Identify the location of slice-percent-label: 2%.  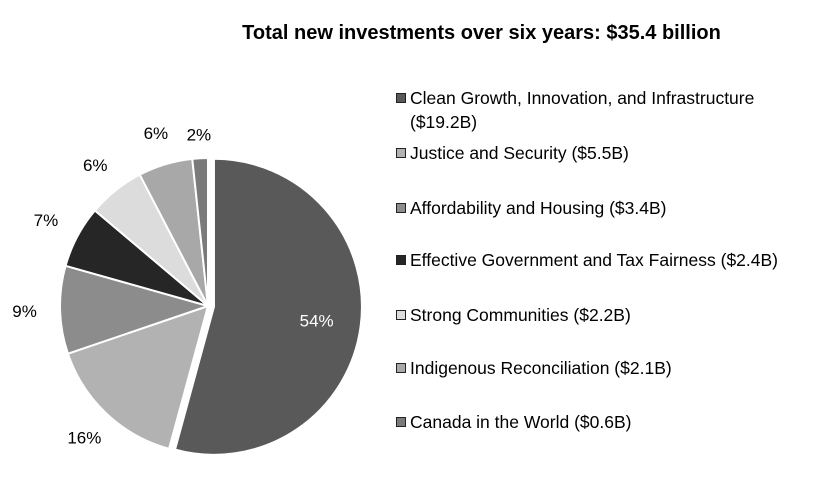
(199, 135).